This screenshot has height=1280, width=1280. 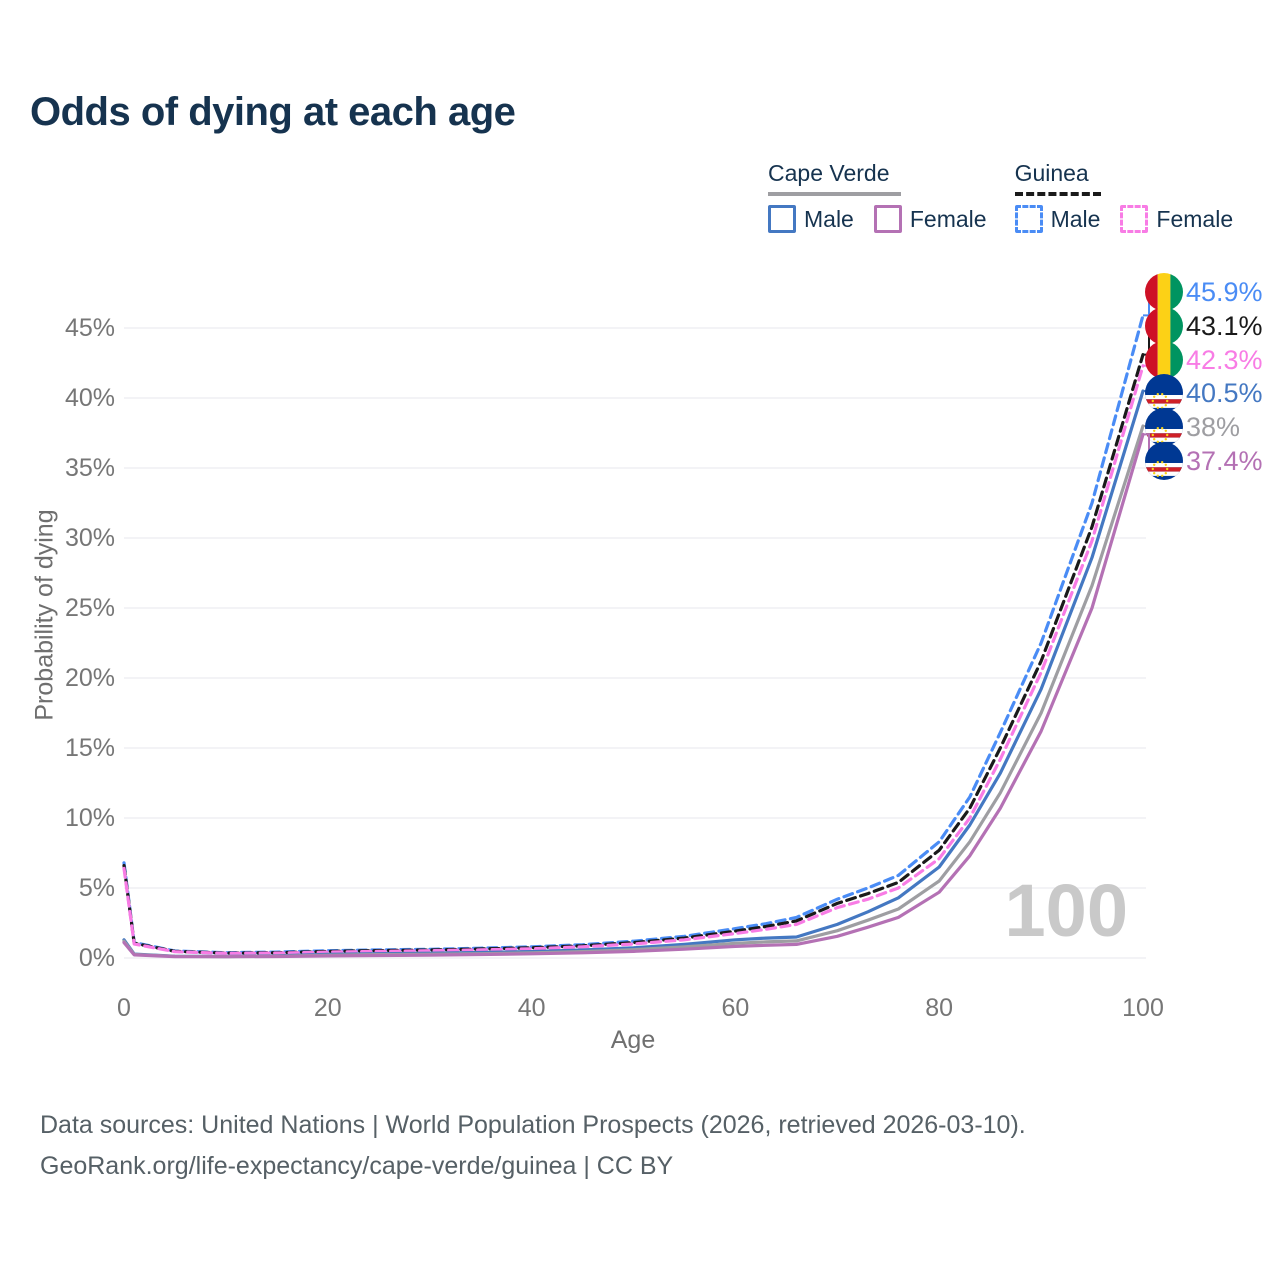 I want to click on x-tick-label: 40, so click(x=531, y=1008).